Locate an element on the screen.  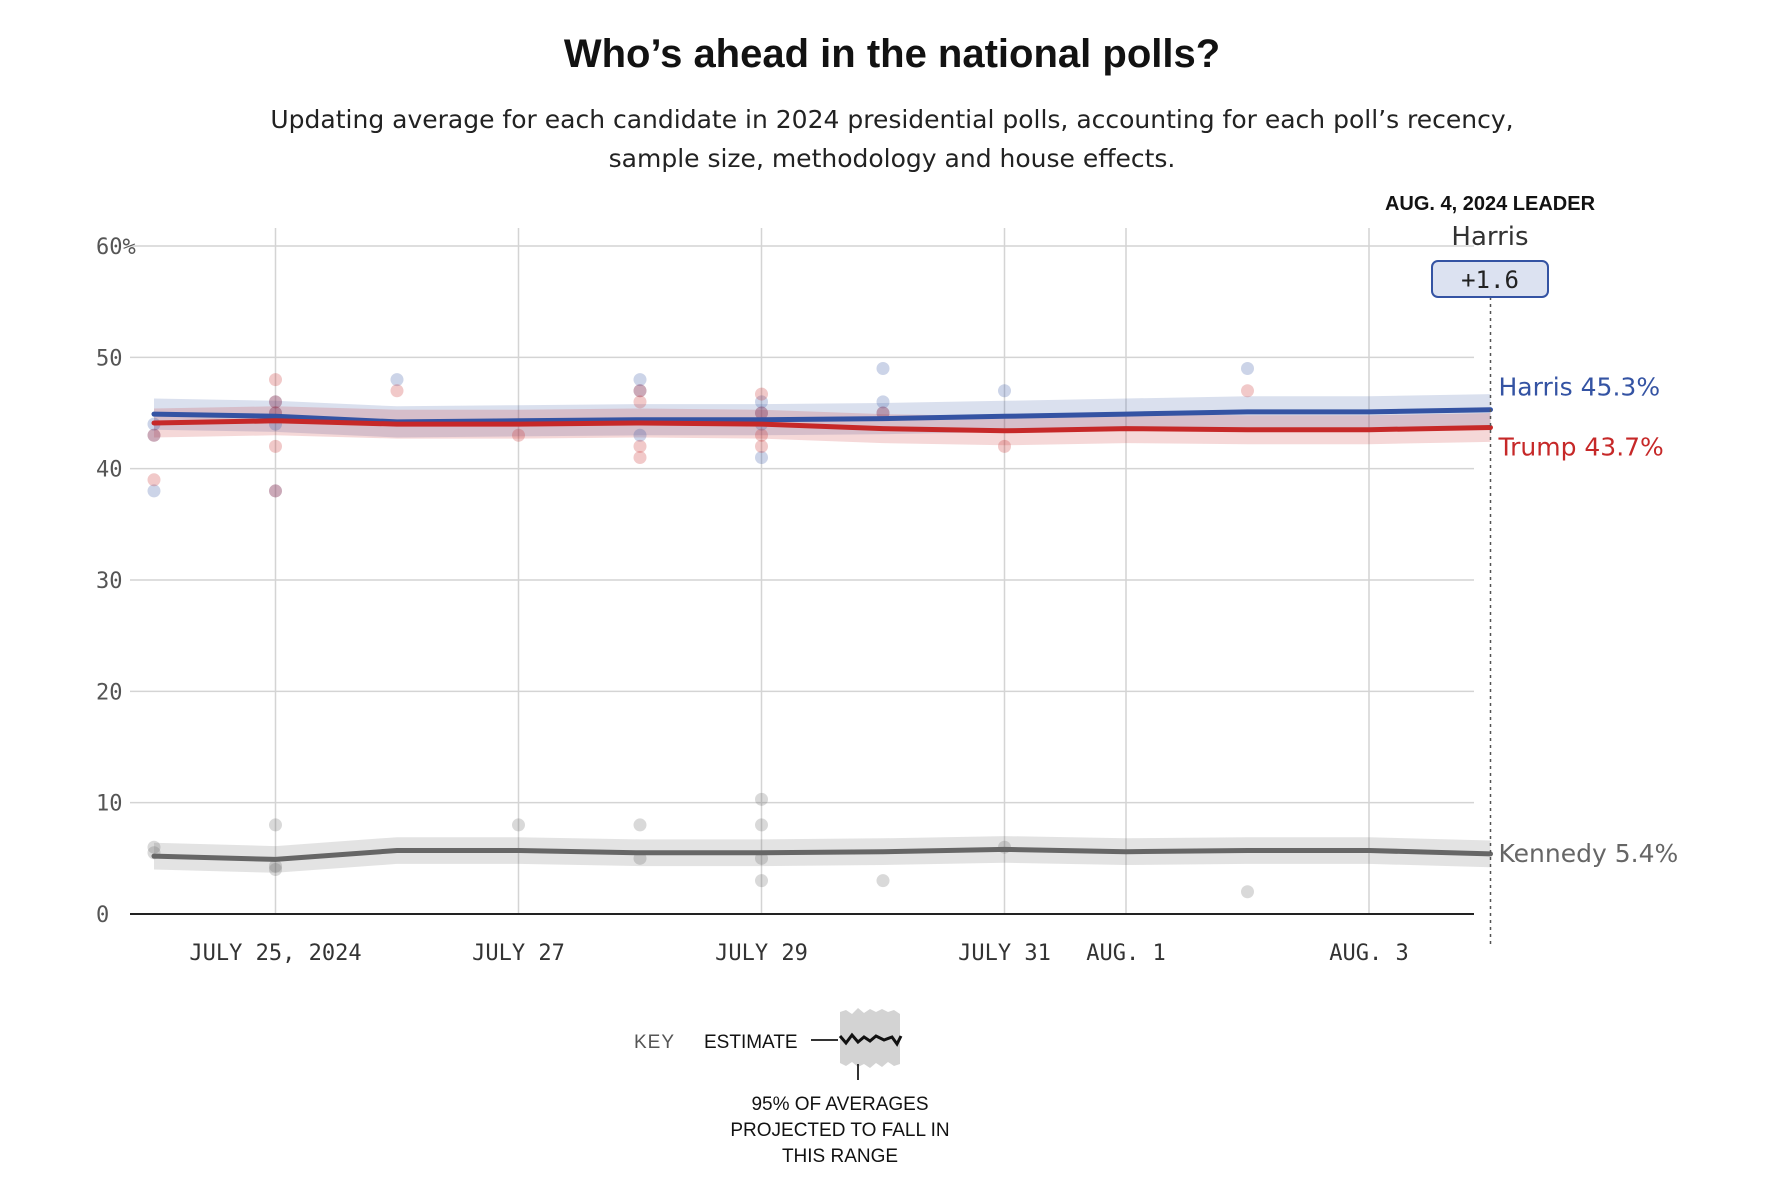
key-range-line-1: 95% OF AVERAGES is located at coordinates (839, 1104).